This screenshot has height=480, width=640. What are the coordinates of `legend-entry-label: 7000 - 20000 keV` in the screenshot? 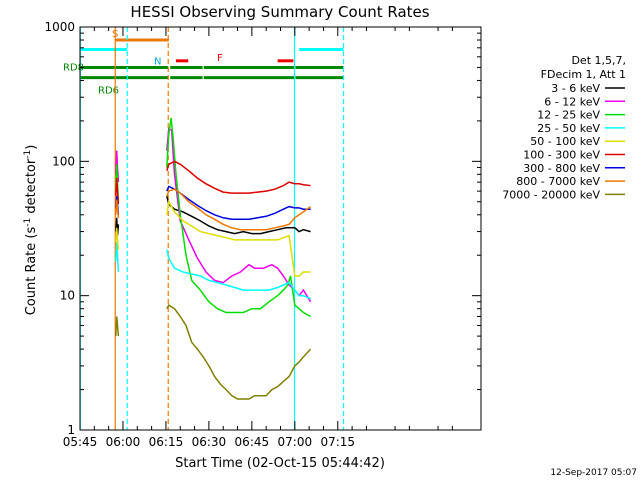 It's located at (551, 194).